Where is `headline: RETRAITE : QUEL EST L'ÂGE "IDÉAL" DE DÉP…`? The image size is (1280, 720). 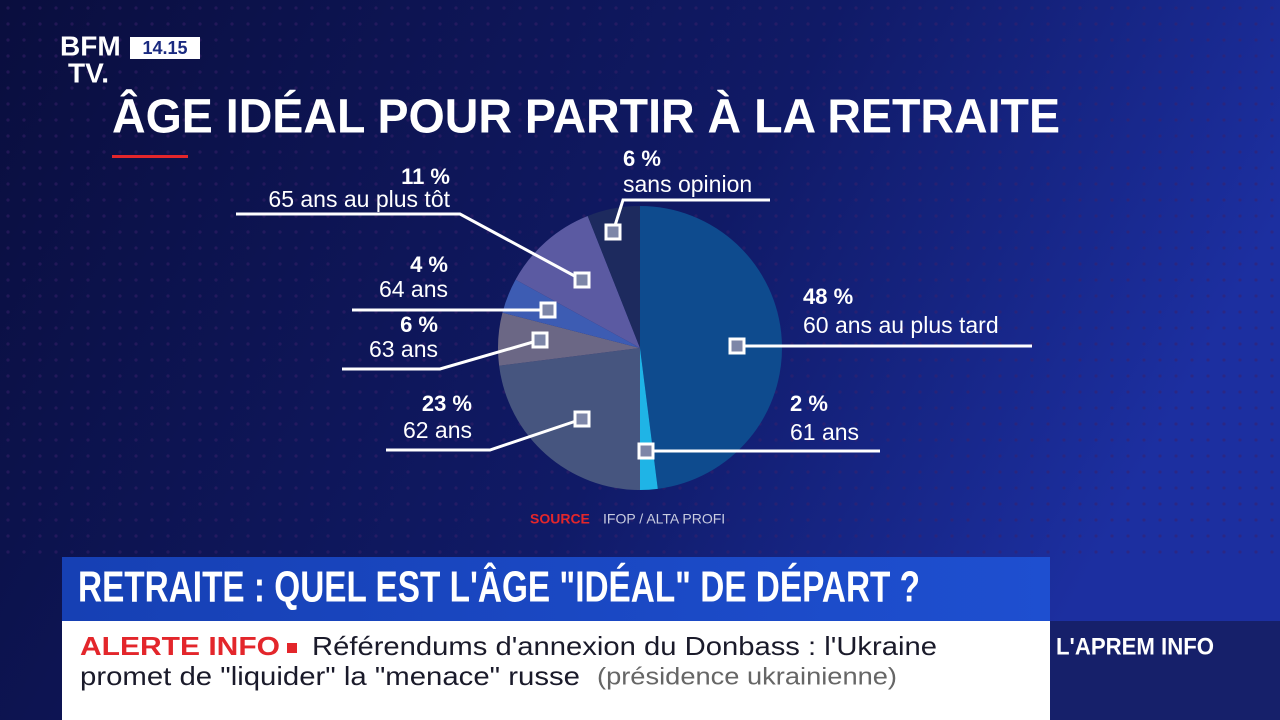 headline: RETRAITE : QUEL EST L'ÂGE "IDÉAL" DE DÉP… is located at coordinates (499, 587).